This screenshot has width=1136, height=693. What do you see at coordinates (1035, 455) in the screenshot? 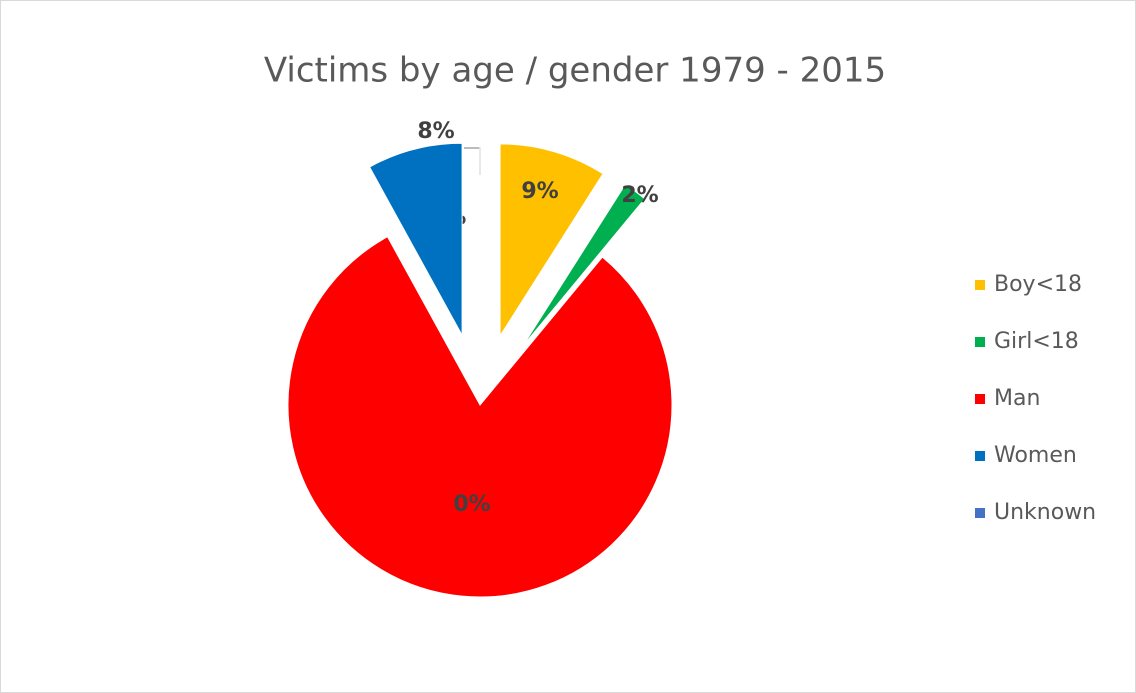
I see `legend-label: Women` at bounding box center [1035, 455].